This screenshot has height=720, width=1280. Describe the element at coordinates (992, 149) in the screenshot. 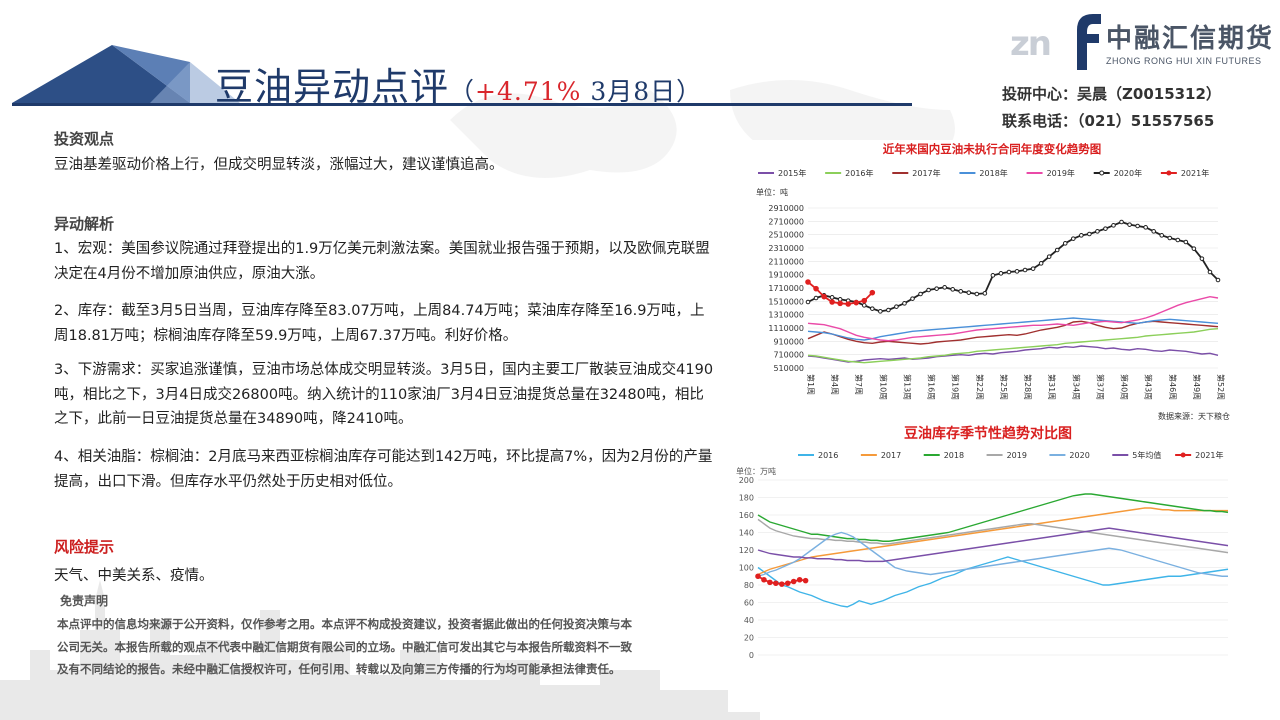

I see `chart1-title: 近年来国内豆油未执行合同年度变化趋势图` at that location.